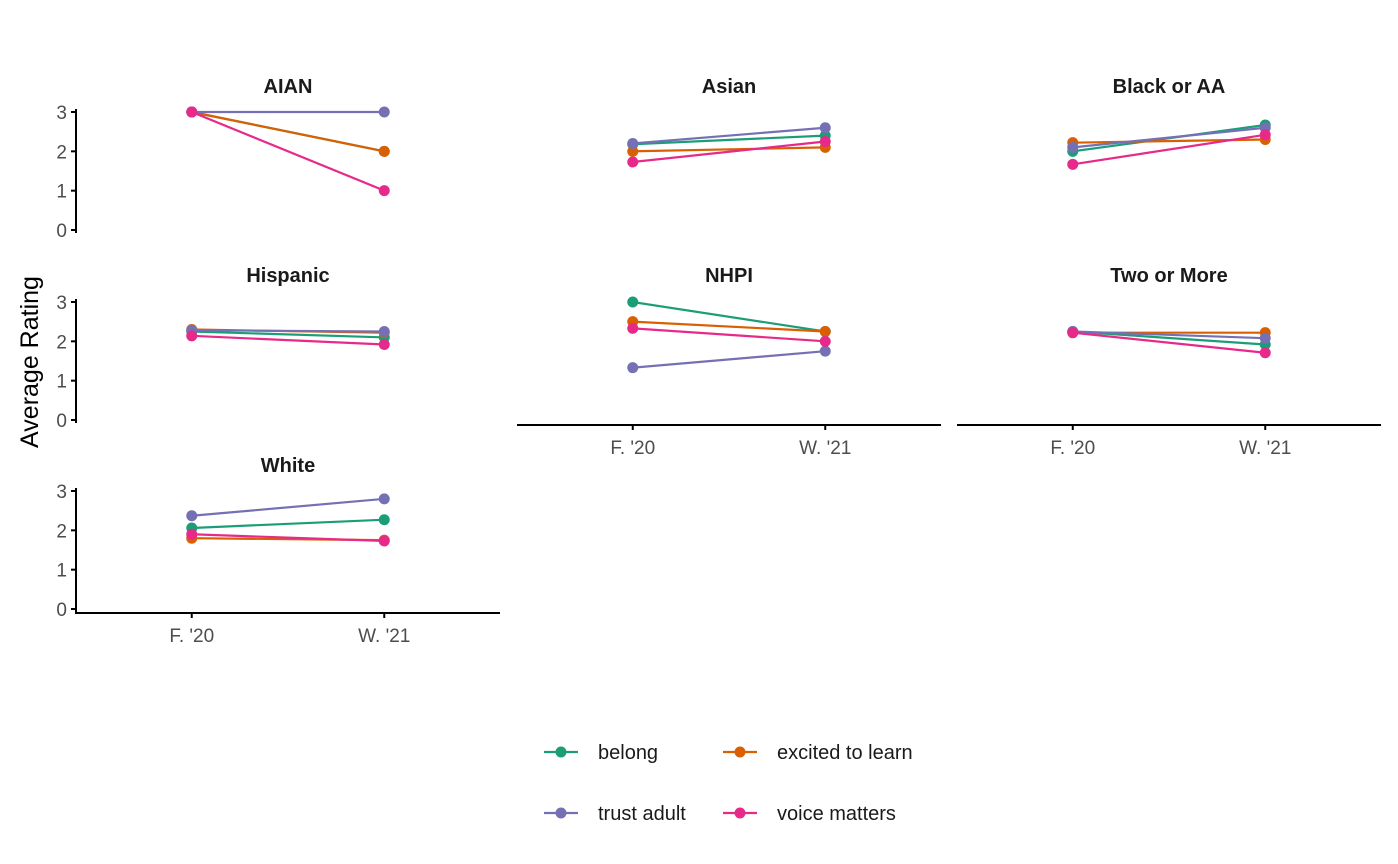  Describe the element at coordinates (729, 87) in the screenshot. I see `panel-title: Asian` at that location.